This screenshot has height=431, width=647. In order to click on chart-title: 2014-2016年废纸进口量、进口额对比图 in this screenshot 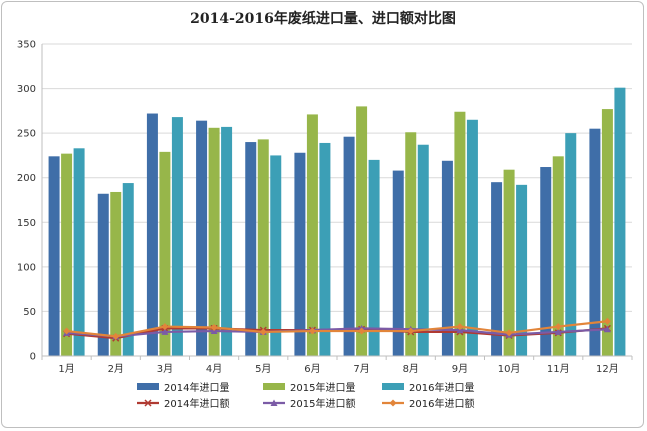, I will do `click(323, 18)`.